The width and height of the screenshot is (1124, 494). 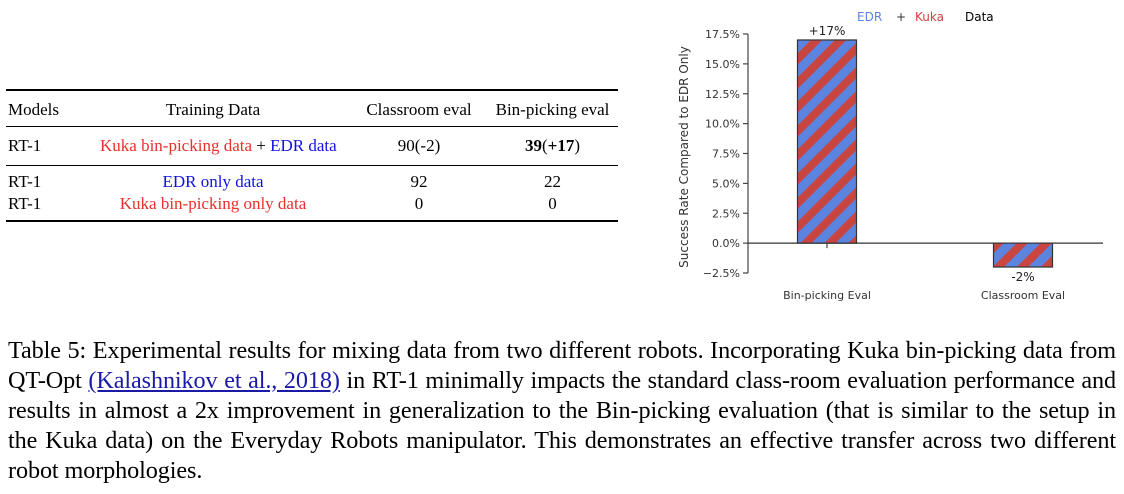 I want to click on training-plus-part: +, so click(x=261, y=145).